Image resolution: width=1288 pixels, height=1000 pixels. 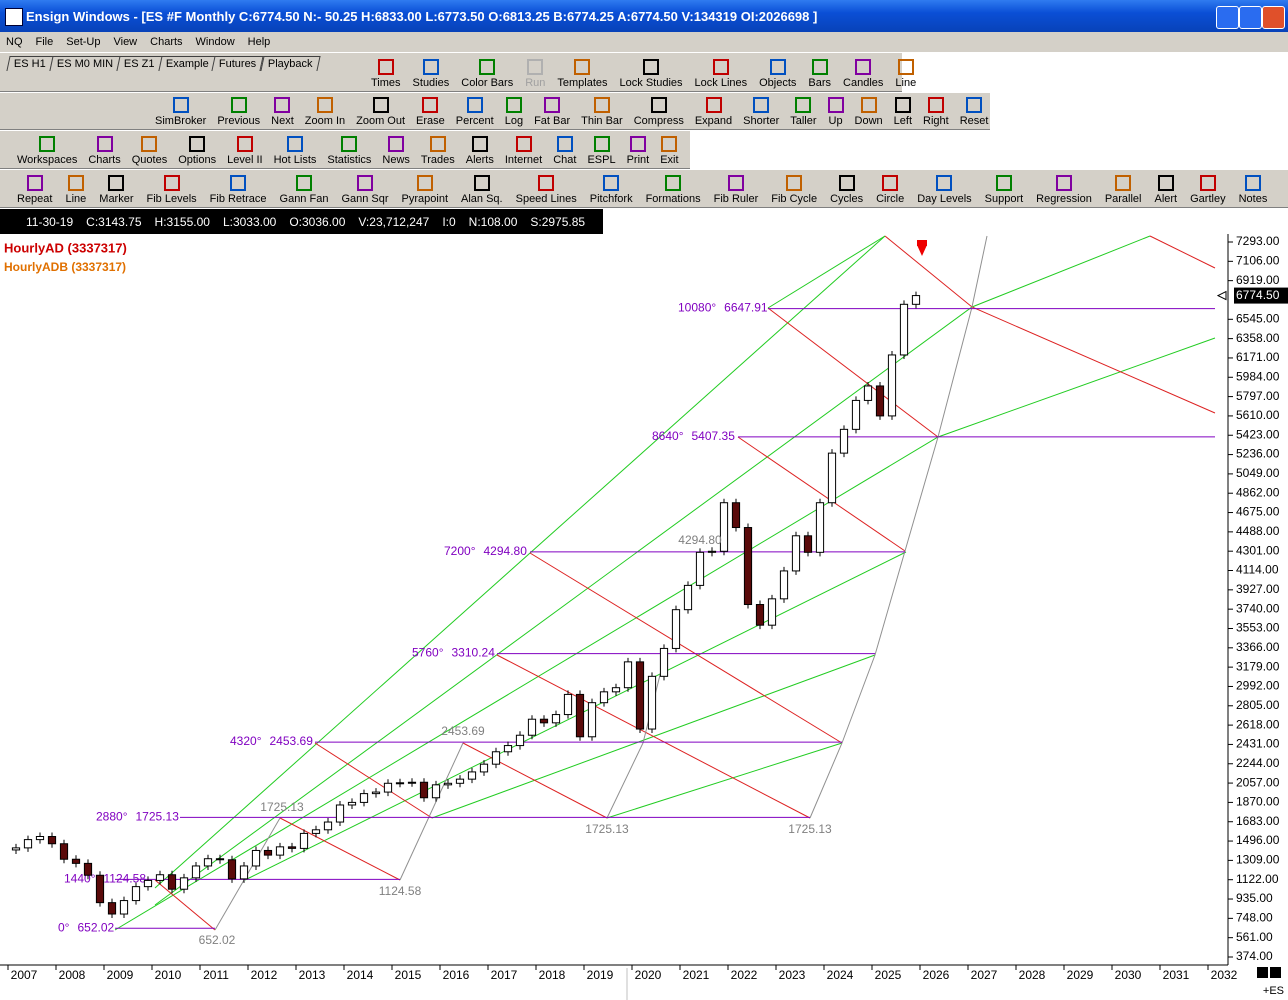 What do you see at coordinates (72, 975) in the screenshot?
I see `x-tick-label: 2008` at bounding box center [72, 975].